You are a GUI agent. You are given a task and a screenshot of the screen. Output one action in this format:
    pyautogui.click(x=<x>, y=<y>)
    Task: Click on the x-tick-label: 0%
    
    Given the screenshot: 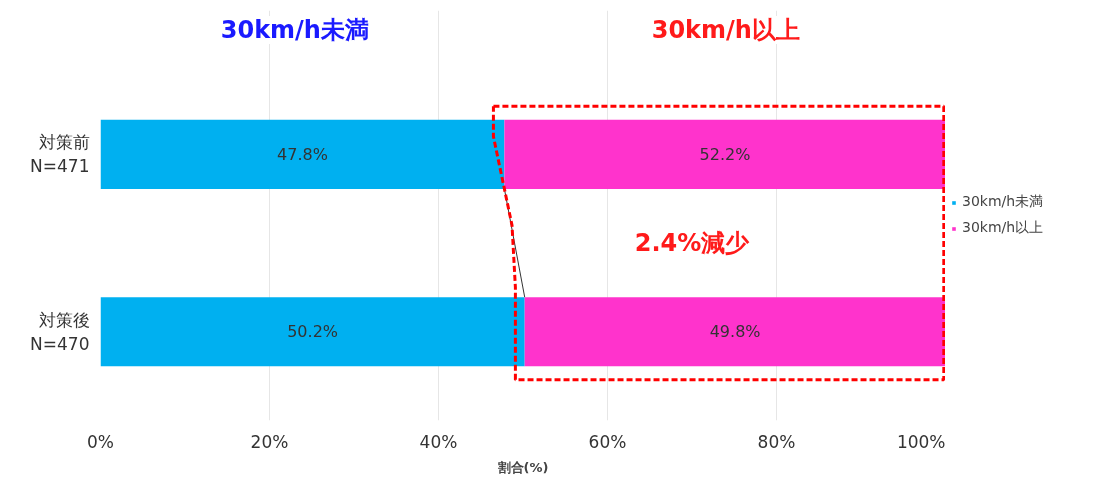 What is the action you would take?
    pyautogui.click(x=100, y=441)
    